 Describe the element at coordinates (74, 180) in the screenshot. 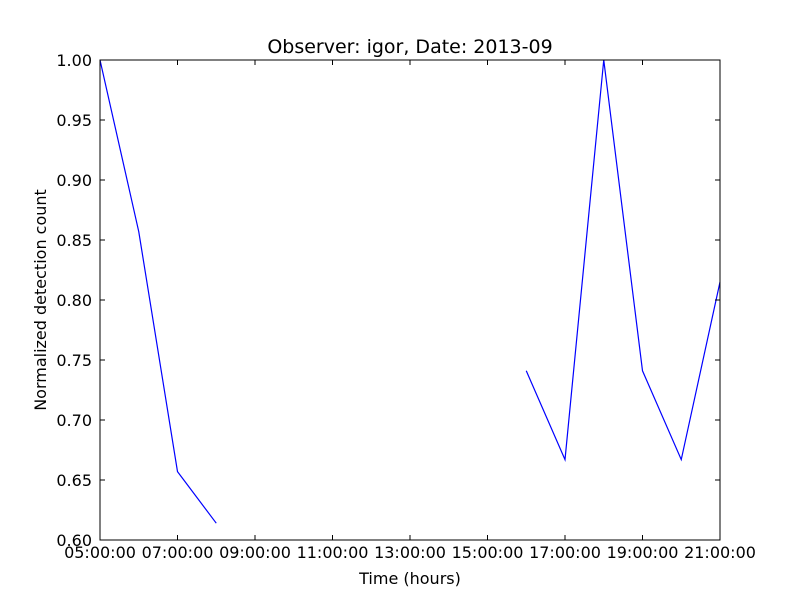

I see `y-tick-label: 0.90` at that location.